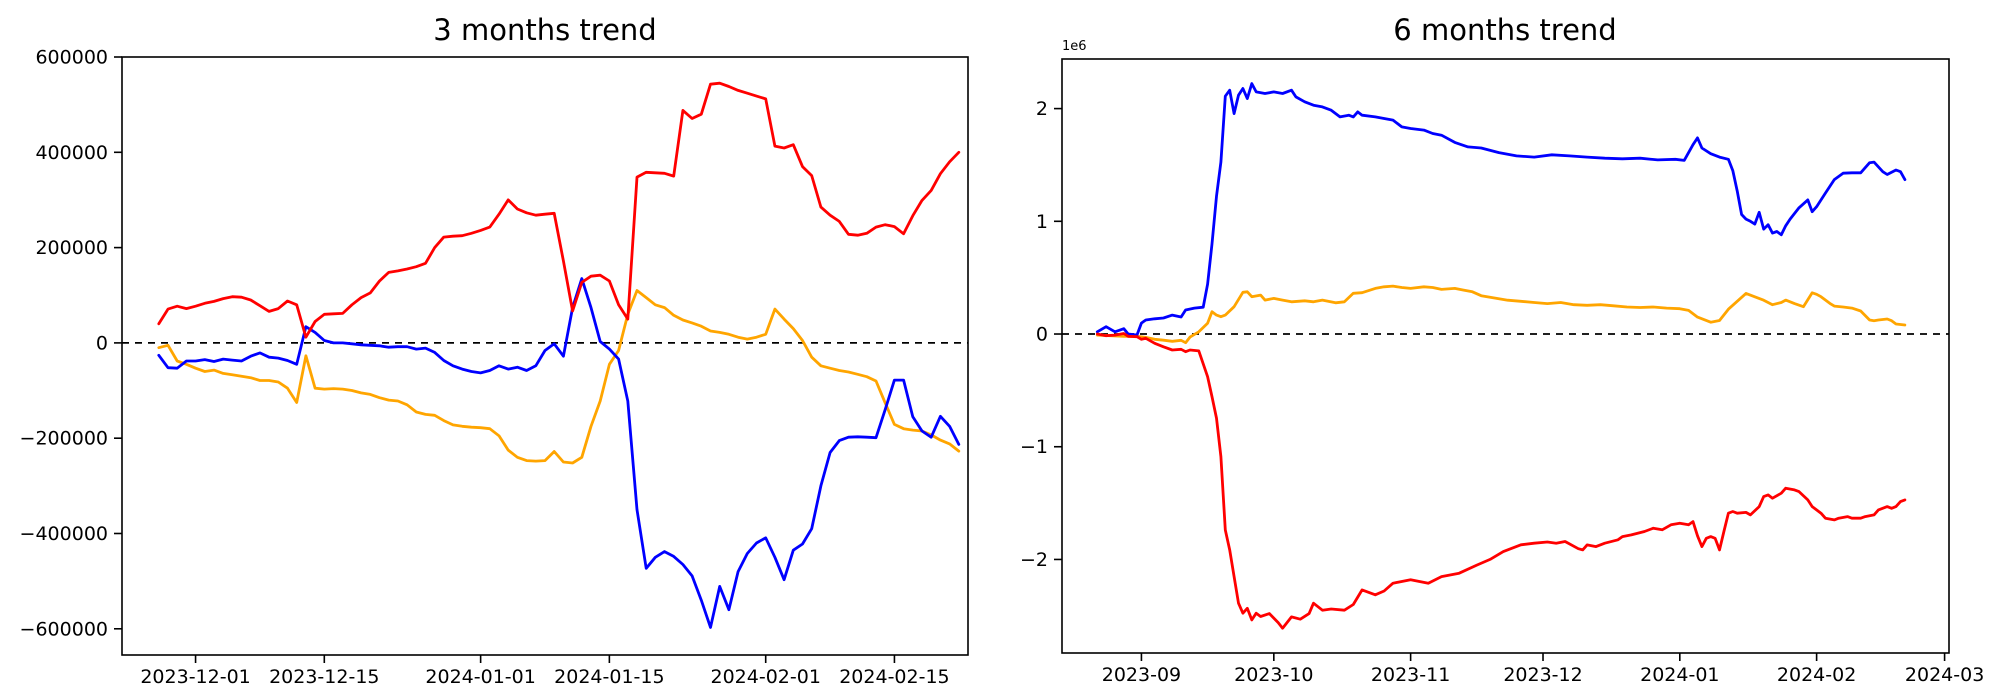 This screenshot has width=2000, height=700. Describe the element at coordinates (1944, 675) in the screenshot. I see `x-tick-label: 2024-03` at that location.